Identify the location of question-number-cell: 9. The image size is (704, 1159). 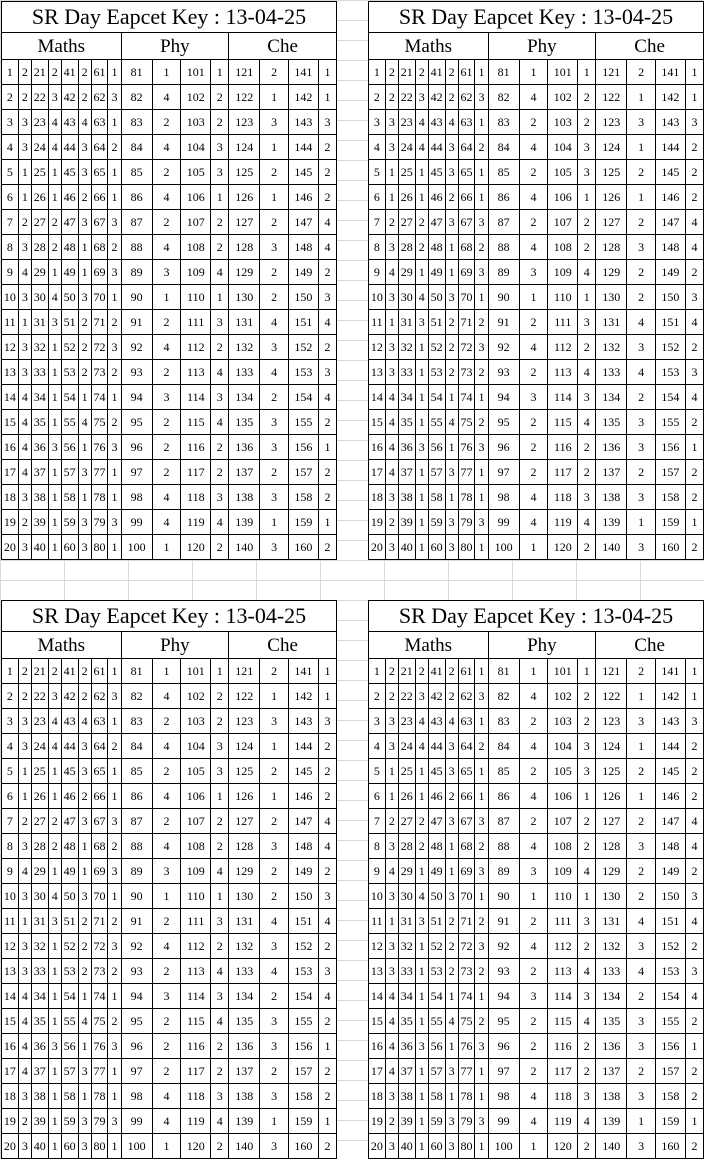
(10, 871).